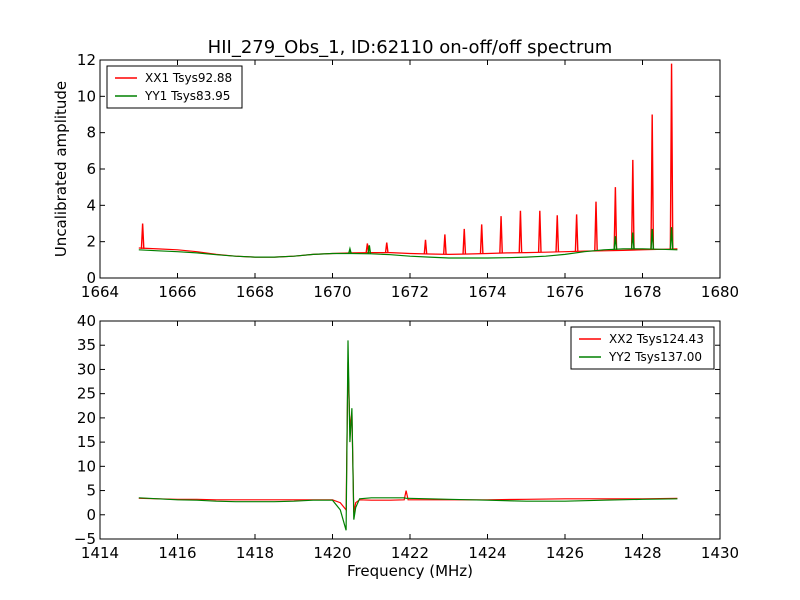  What do you see at coordinates (487, 292) in the screenshot?
I see `top-x-tick-label: 1674` at bounding box center [487, 292].